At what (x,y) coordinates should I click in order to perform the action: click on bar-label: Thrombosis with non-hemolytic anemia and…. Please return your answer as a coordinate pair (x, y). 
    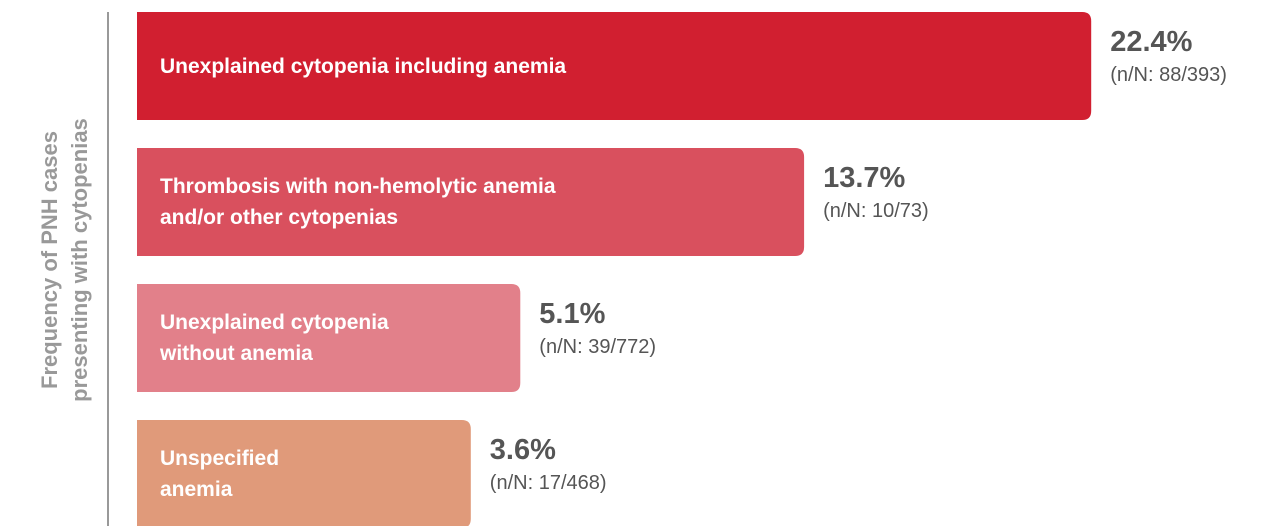
    Looking at the image, I should click on (358, 202).